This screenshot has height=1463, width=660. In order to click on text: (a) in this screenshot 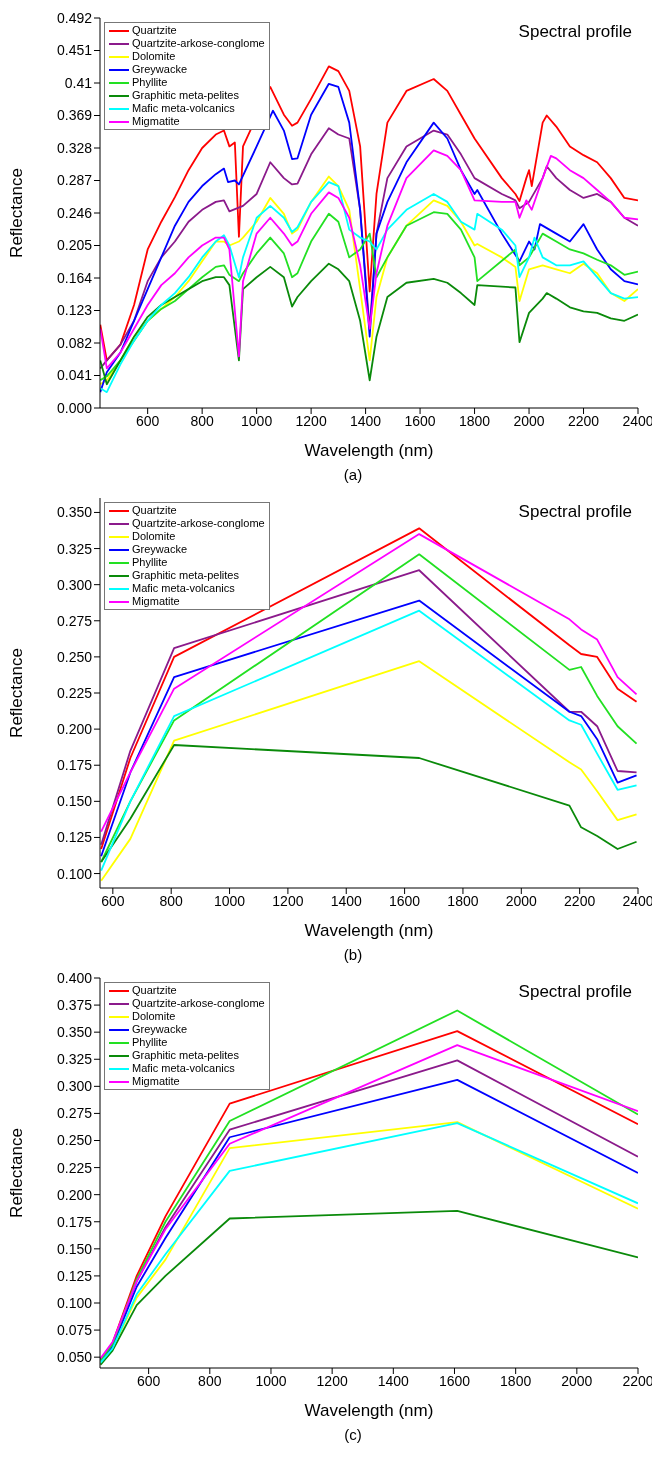, I will do `click(353, 475)`.